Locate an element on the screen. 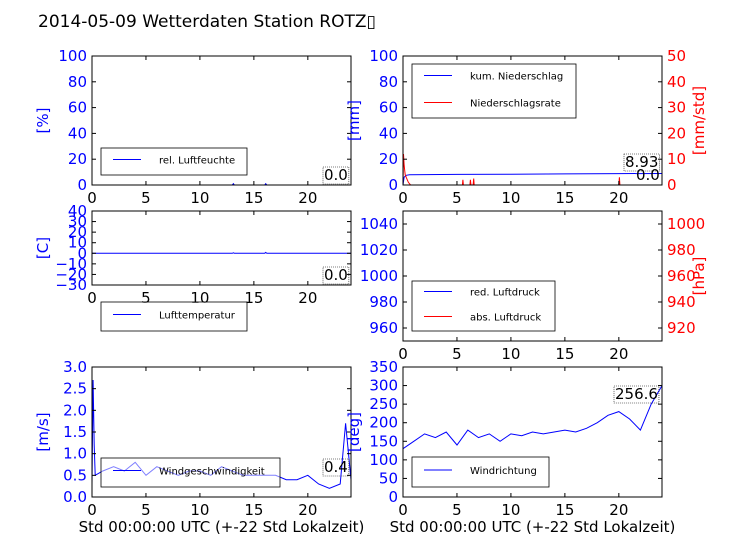  y-right-tick-label: 40 is located at coordinates (676, 82).